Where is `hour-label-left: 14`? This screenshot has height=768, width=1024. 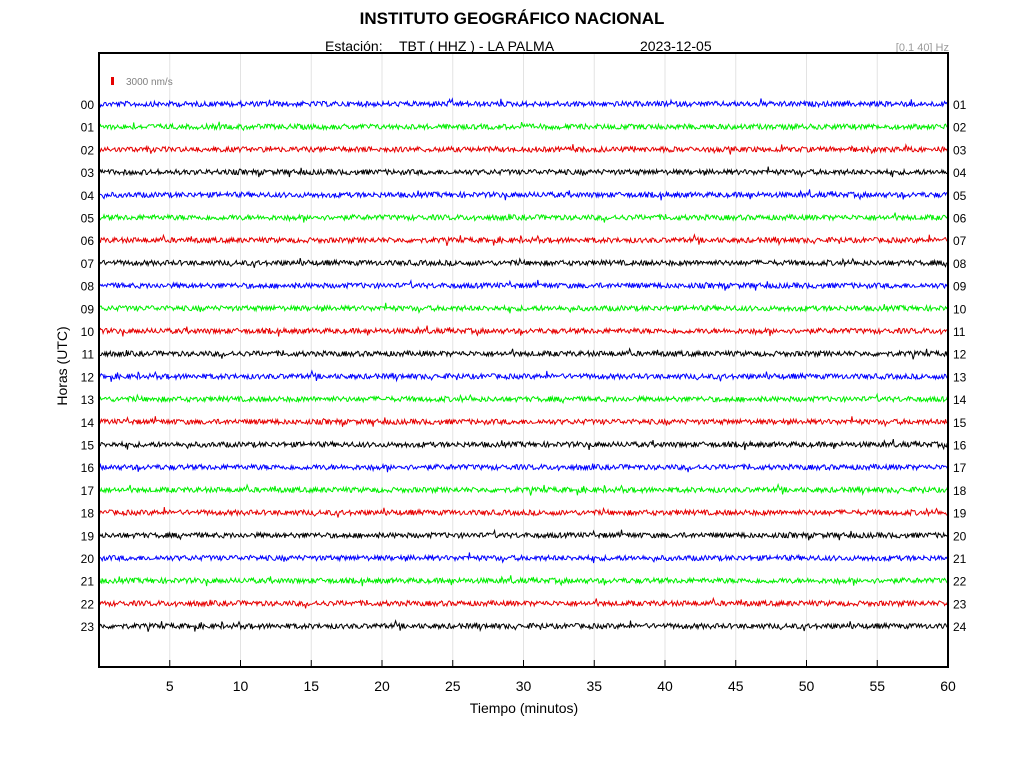 hour-label-left: 14 is located at coordinates (88, 423).